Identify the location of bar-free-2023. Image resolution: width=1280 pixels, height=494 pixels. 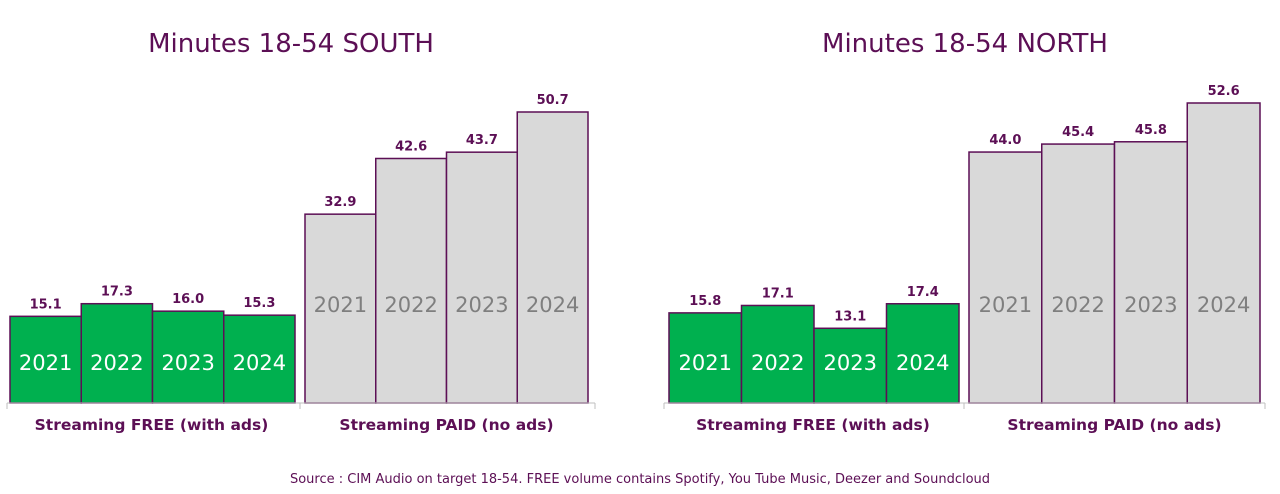
(188, 357).